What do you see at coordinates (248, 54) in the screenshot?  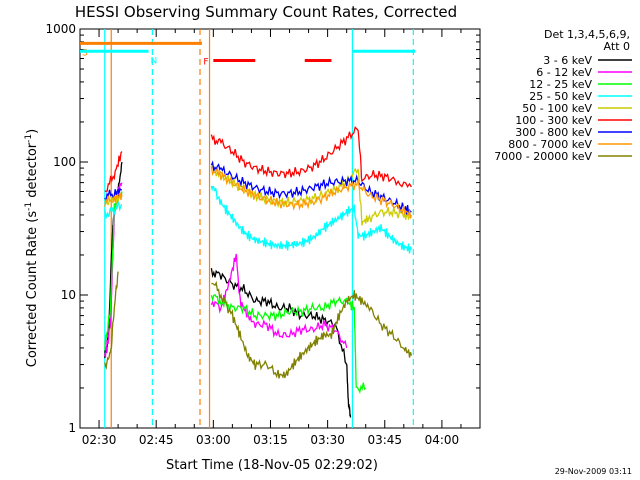 I see `flag-bars: SN F` at bounding box center [248, 54].